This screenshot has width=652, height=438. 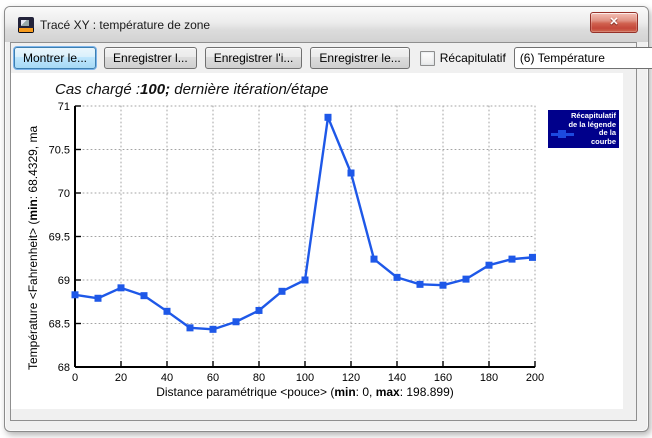 I want to click on x-tick-label: 20, so click(x=121, y=378).